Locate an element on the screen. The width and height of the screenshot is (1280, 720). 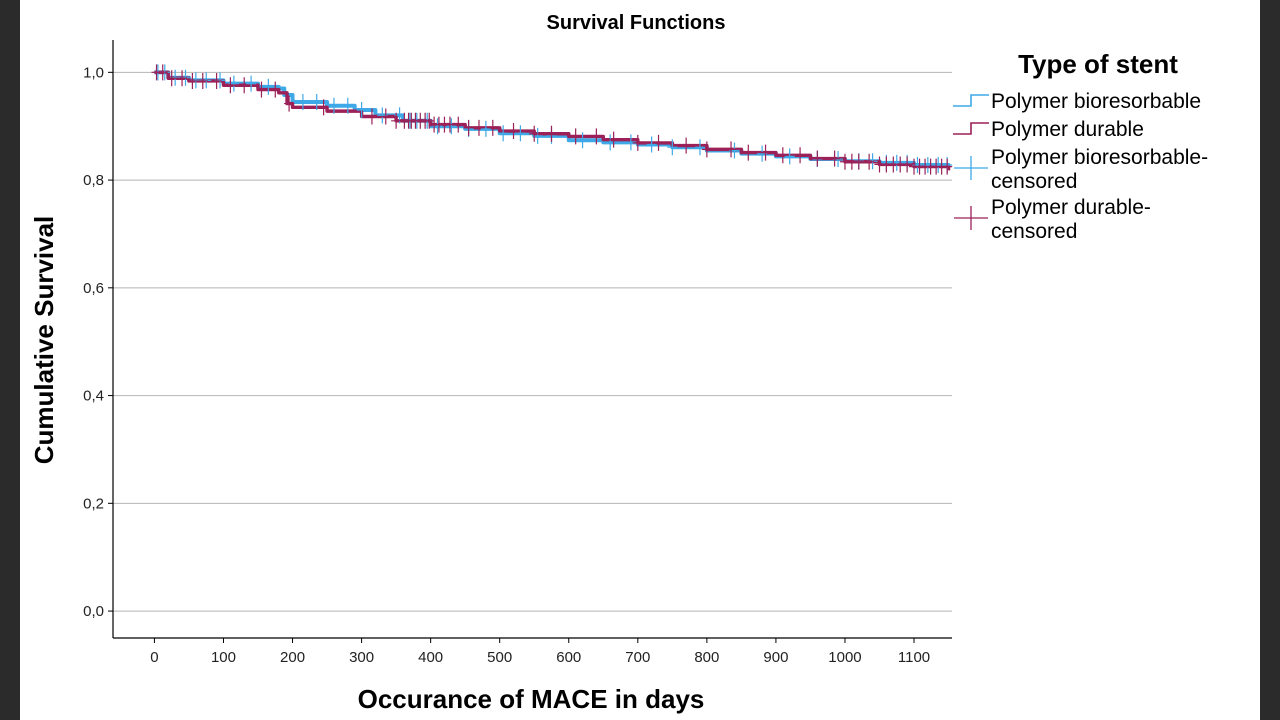
y-axis-title: Cumulative Survival is located at coordinates (44, 340).